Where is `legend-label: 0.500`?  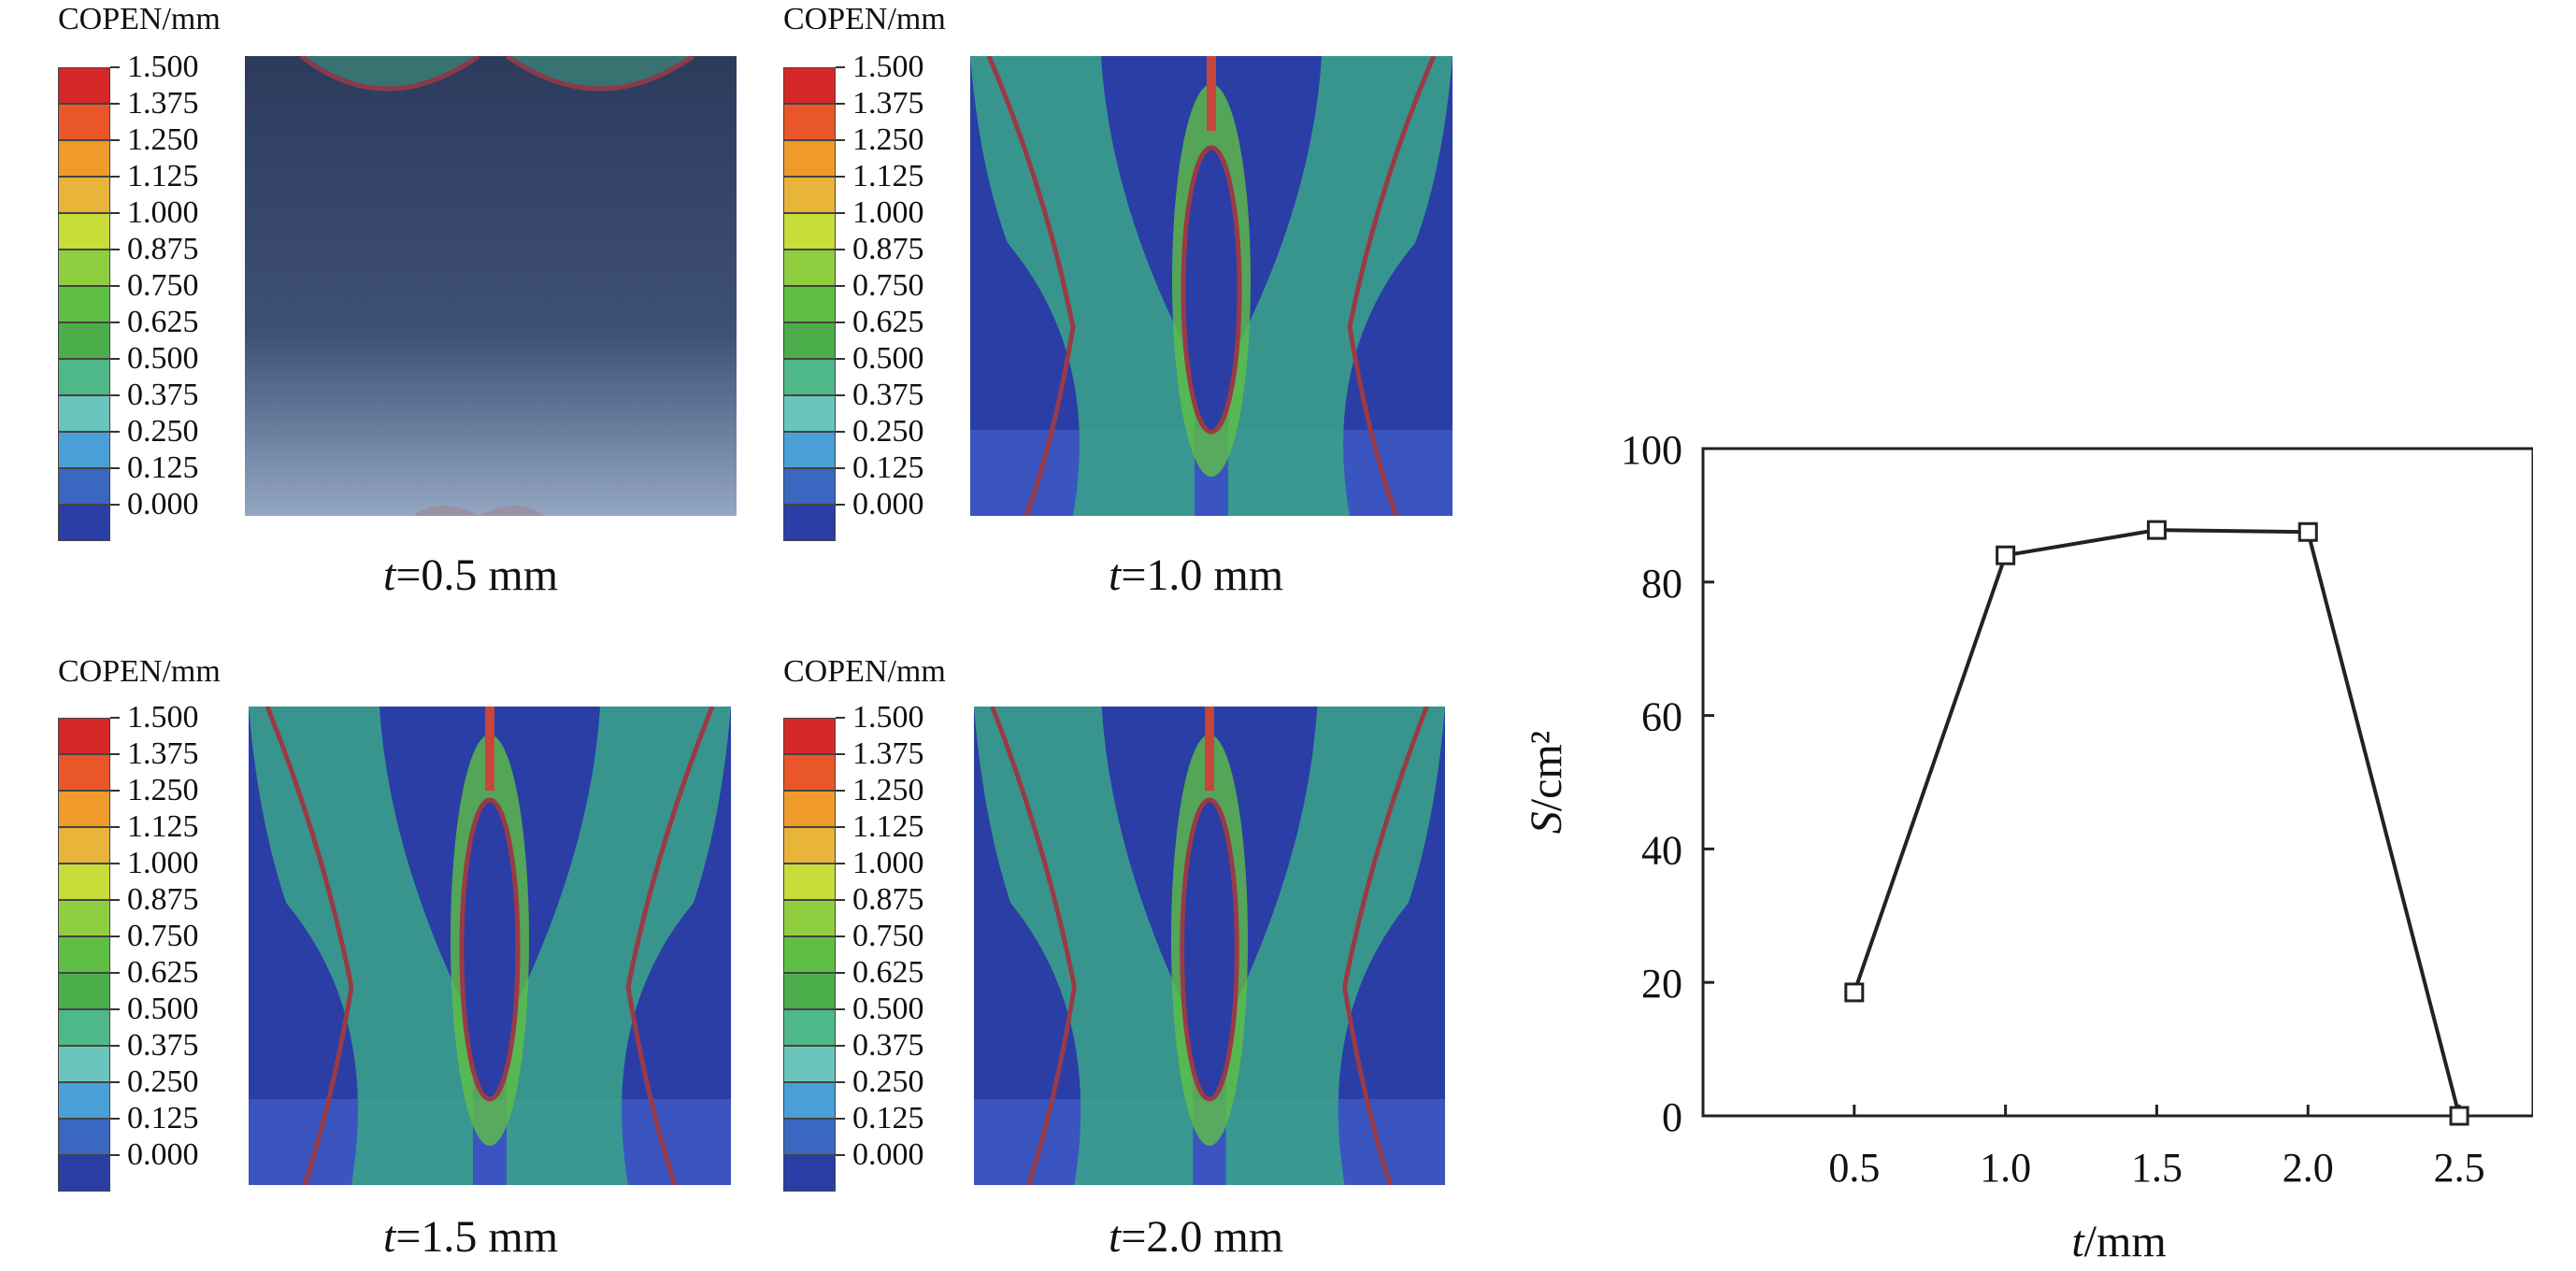 legend-label: 0.500 is located at coordinates (163, 1009).